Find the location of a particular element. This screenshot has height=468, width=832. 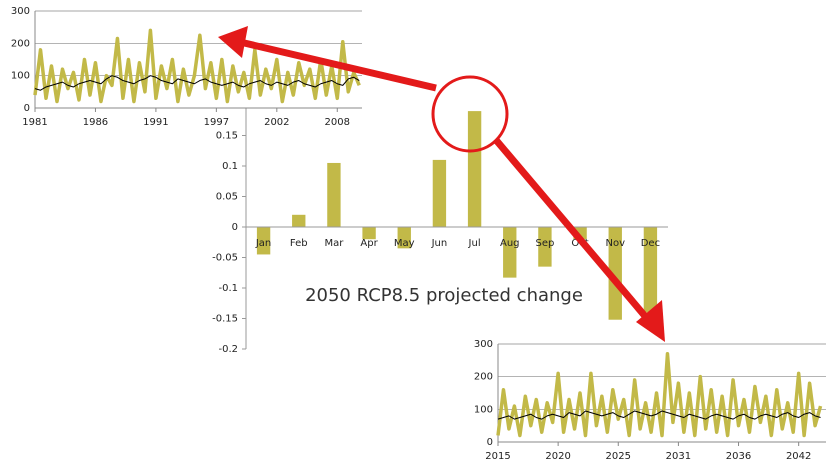

x-tick-label: May is located at coordinates (404, 243).